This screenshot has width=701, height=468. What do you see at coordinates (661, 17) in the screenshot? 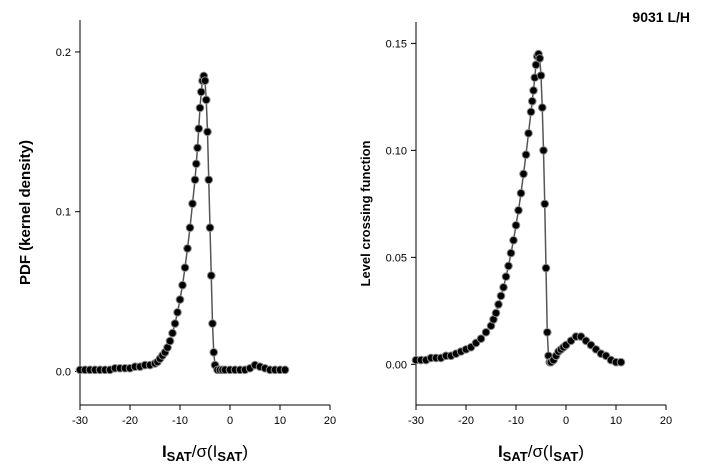
I see `annotation: 9031 L/H` at bounding box center [661, 17].